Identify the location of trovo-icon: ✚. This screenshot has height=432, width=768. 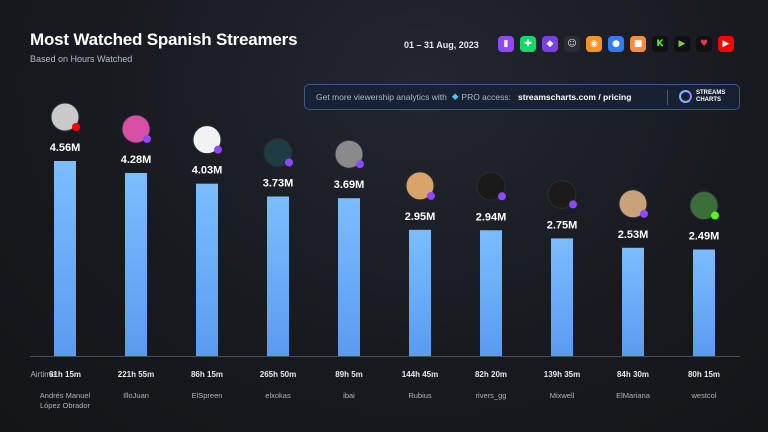
(528, 44).